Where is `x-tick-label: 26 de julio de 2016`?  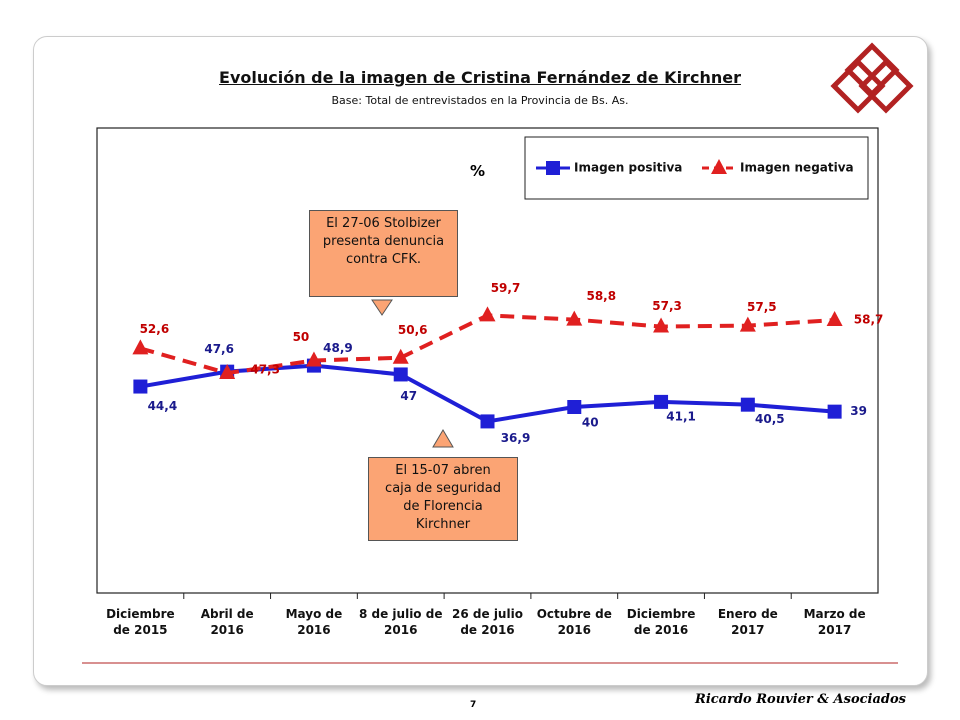 x-tick-label: 26 de julio de 2016 is located at coordinates (487, 622).